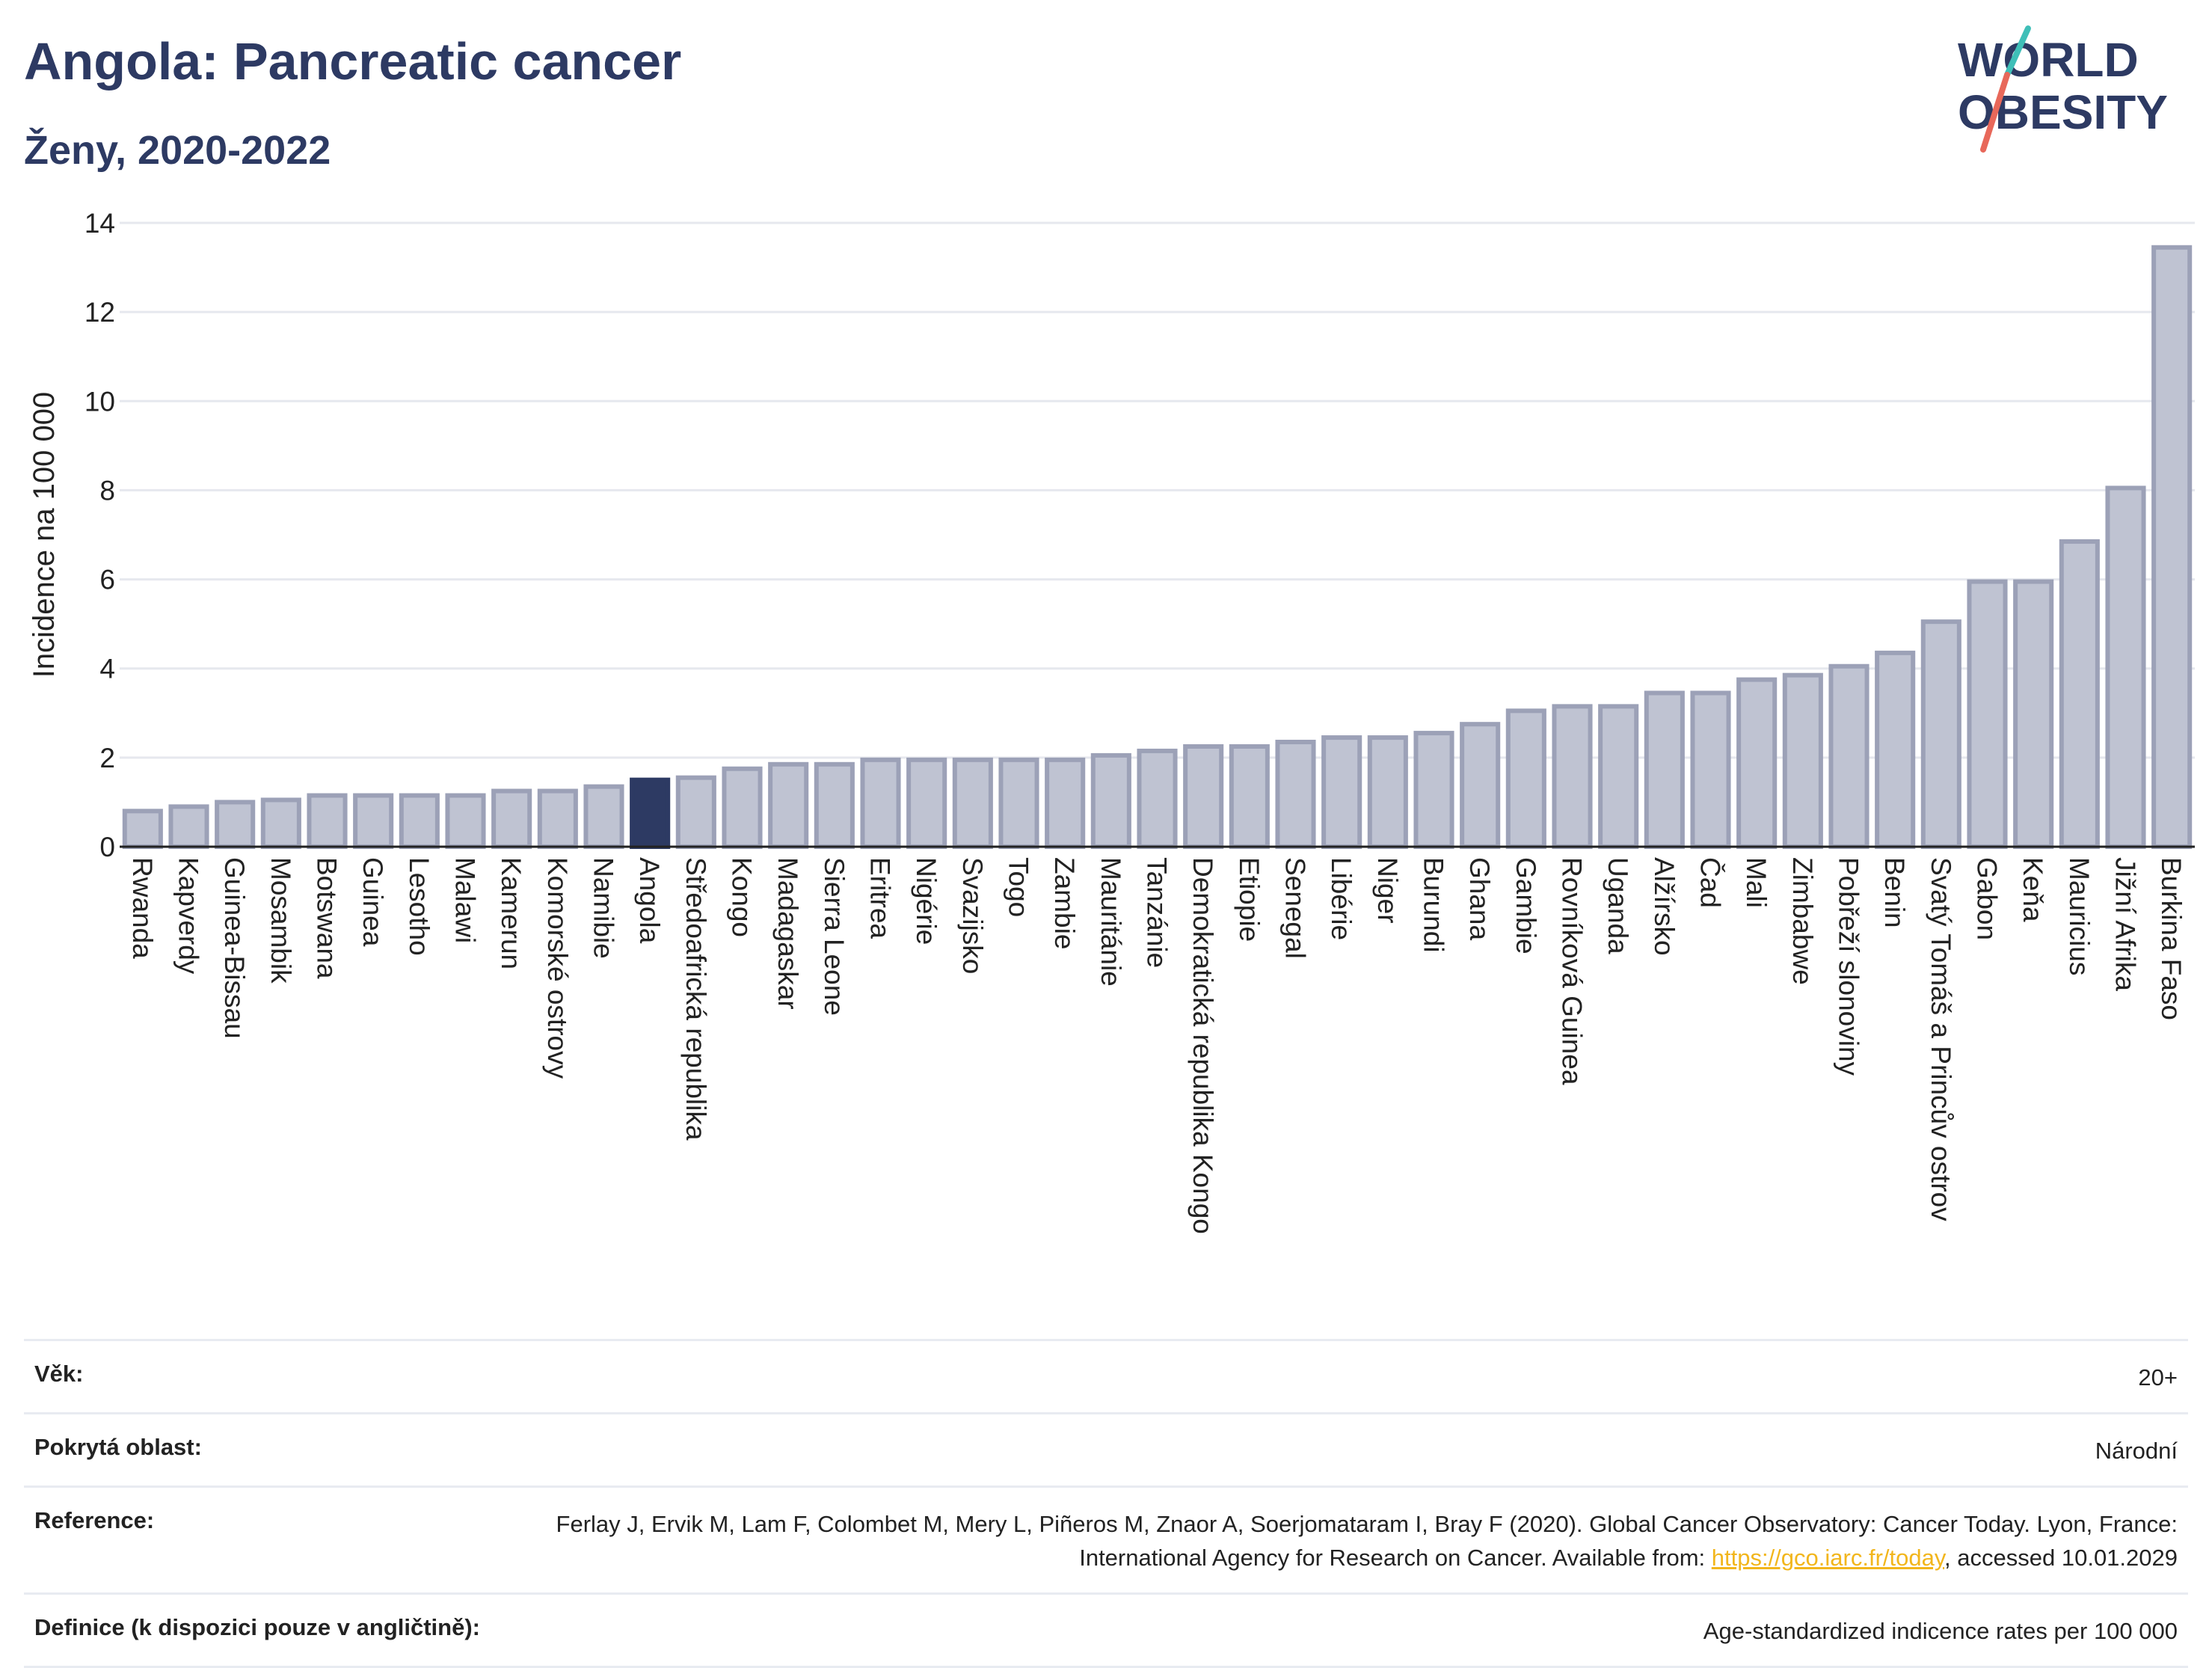  What do you see at coordinates (100, 312) in the screenshot?
I see `y-tick-label: 12` at bounding box center [100, 312].